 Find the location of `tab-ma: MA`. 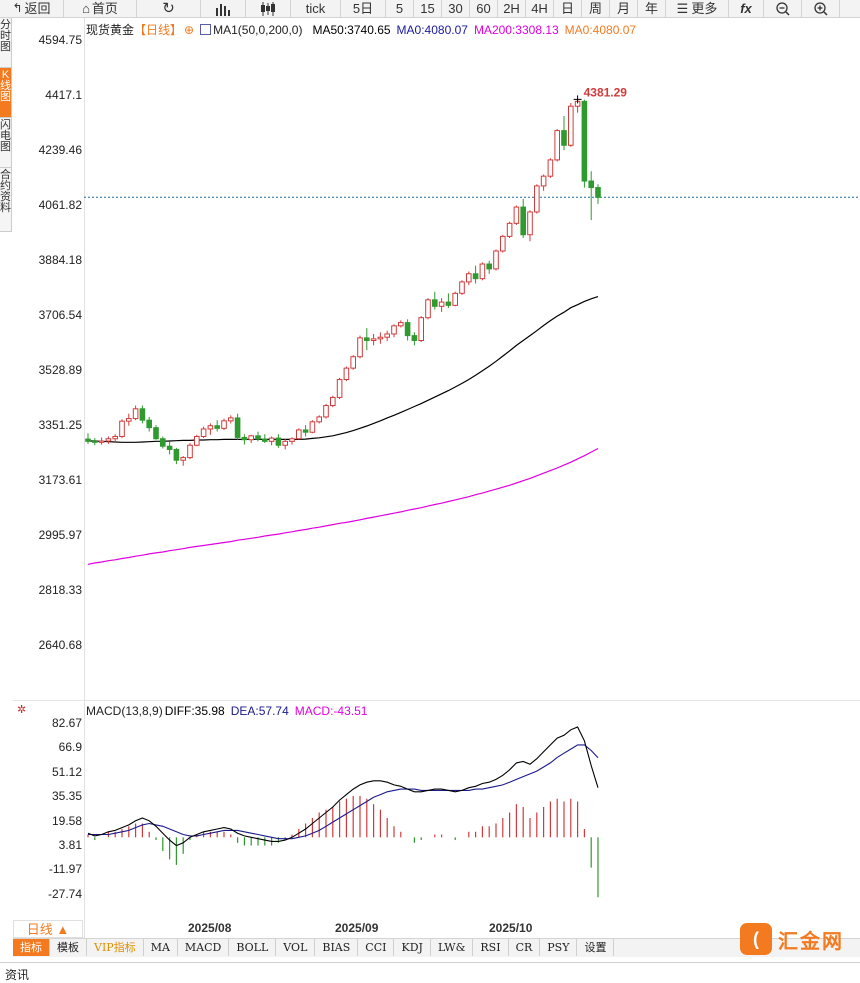

tab-ma: MA is located at coordinates (161, 947).